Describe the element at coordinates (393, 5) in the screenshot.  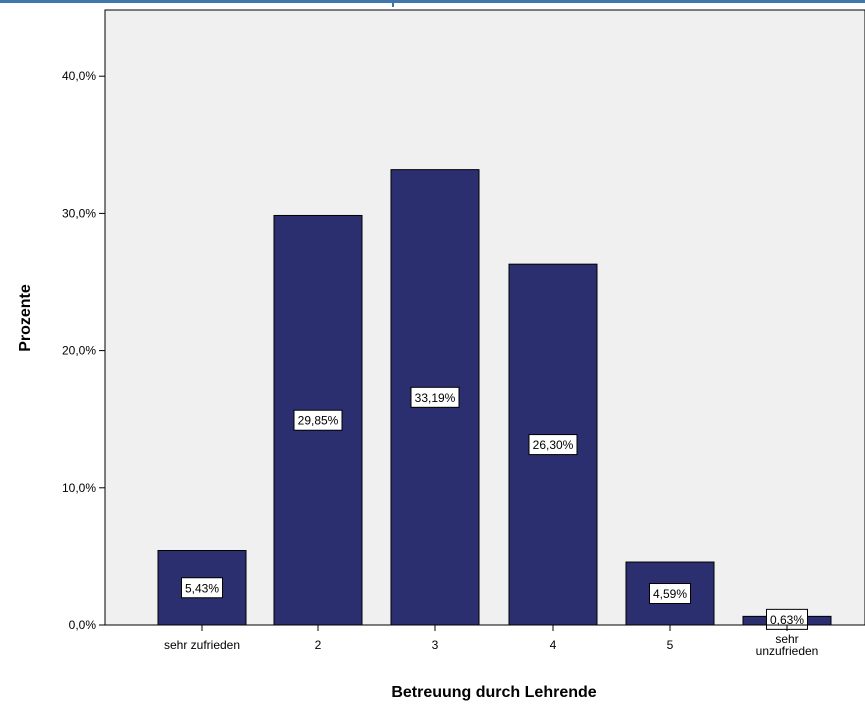
I see `top-accent-mark` at that location.